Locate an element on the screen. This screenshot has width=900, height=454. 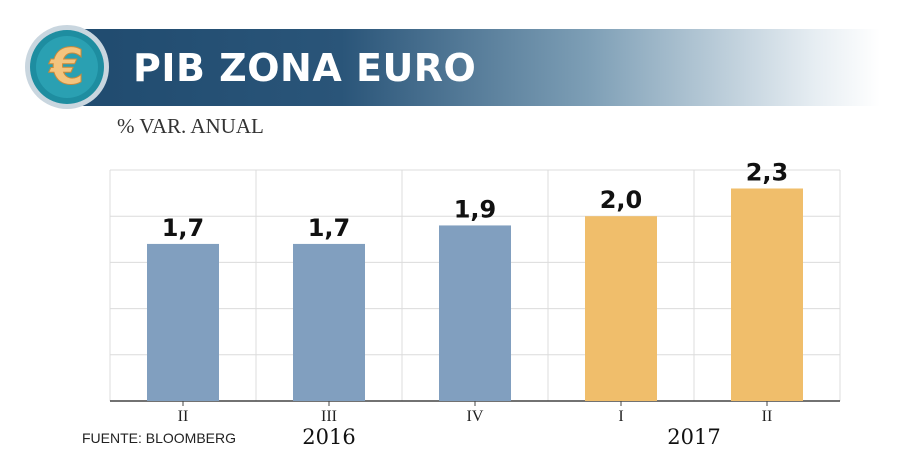
chart-title: PIB ZONA EURO is located at coordinates (305, 68).